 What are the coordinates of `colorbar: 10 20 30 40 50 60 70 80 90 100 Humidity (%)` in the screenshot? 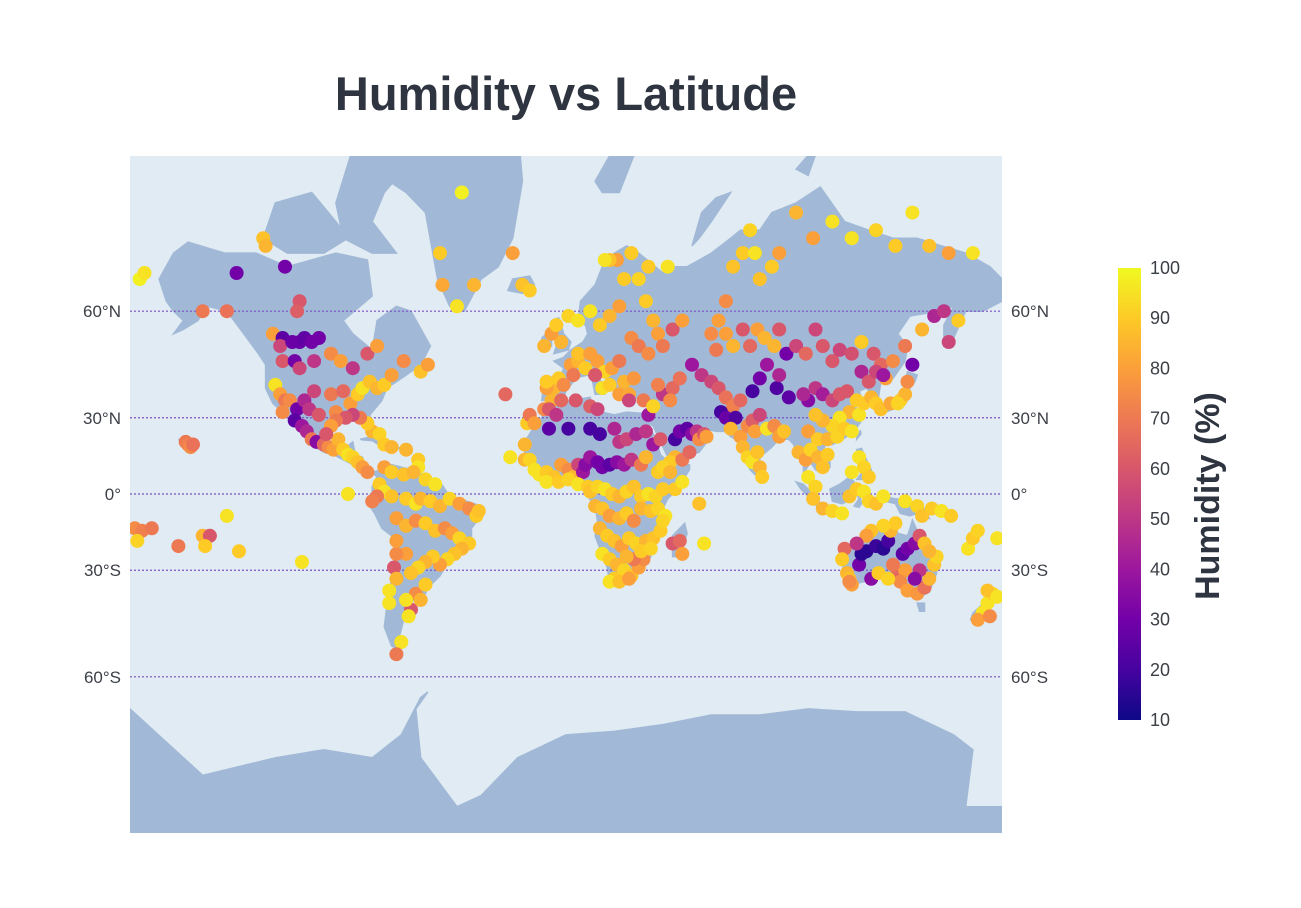 It's located at (1172, 494).